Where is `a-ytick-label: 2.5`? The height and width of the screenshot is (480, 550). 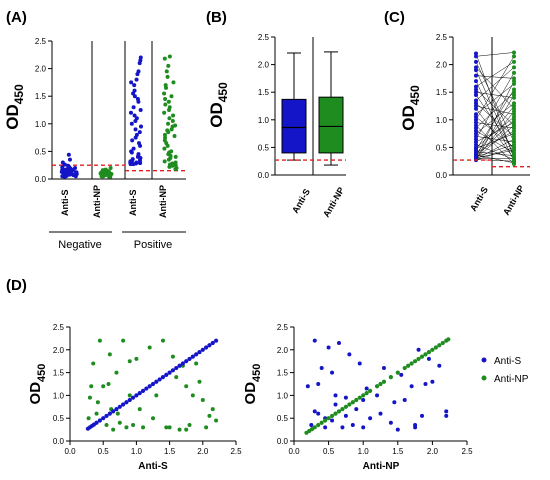
a-ytick-label: 2.5 is located at coordinates (41, 41).